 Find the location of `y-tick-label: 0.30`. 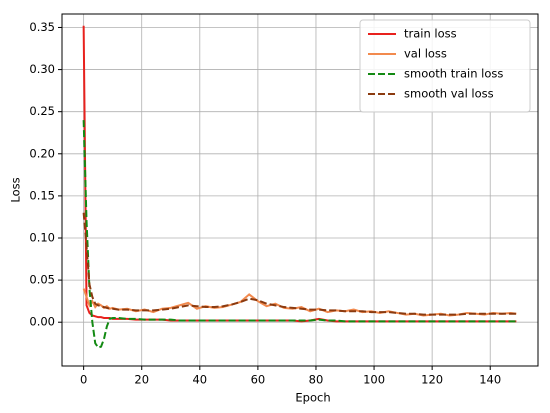

y-tick-label: 0.30 is located at coordinates (42, 69).